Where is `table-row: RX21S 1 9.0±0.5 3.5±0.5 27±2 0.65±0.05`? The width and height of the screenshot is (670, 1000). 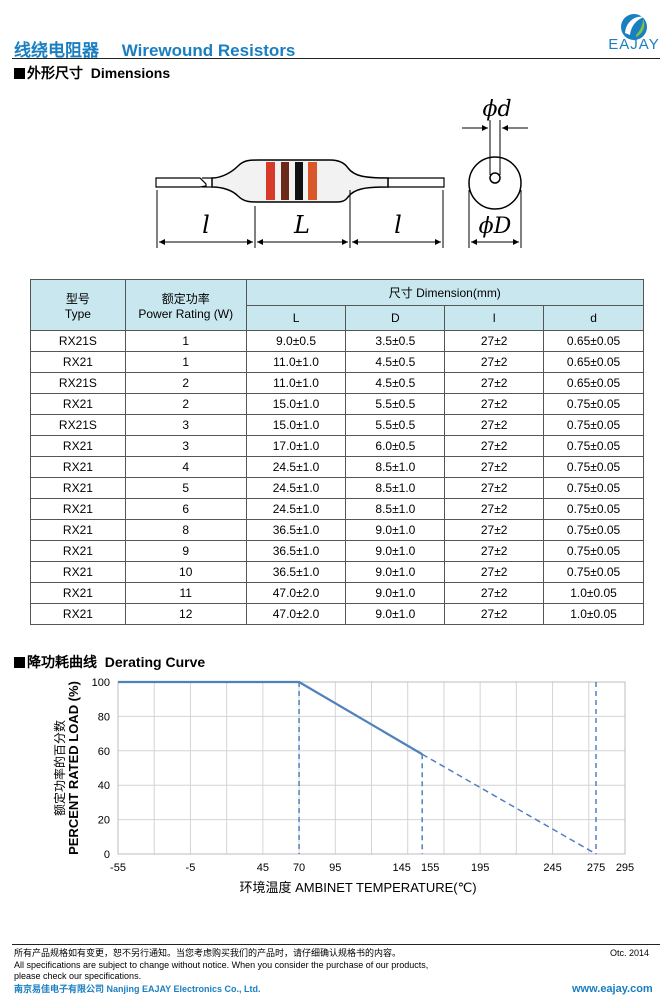 table-row: RX21S 1 9.0±0.5 3.5±0.5 27±2 0.65±0.05 is located at coordinates (337, 341).